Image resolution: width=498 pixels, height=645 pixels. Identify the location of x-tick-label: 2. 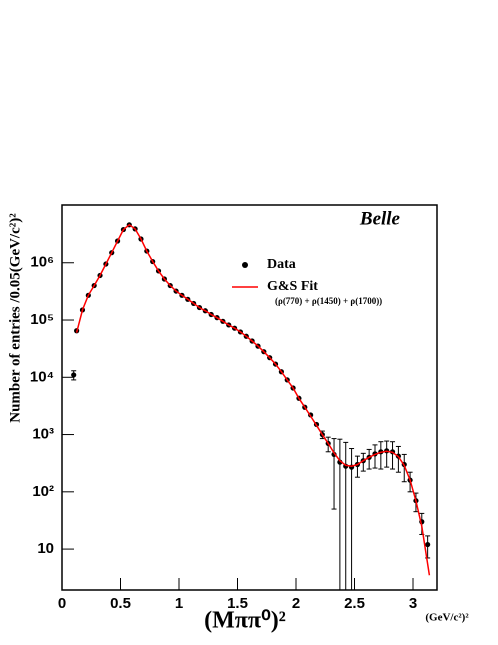
(296, 603).